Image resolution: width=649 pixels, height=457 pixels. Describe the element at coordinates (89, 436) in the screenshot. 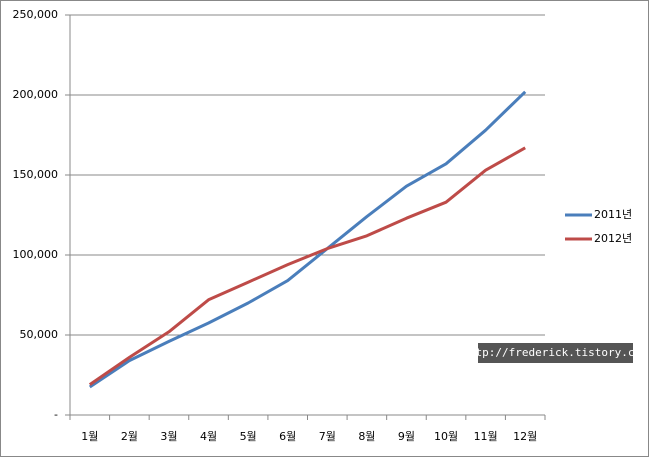

I see `x-tick-label: 1월` at that location.